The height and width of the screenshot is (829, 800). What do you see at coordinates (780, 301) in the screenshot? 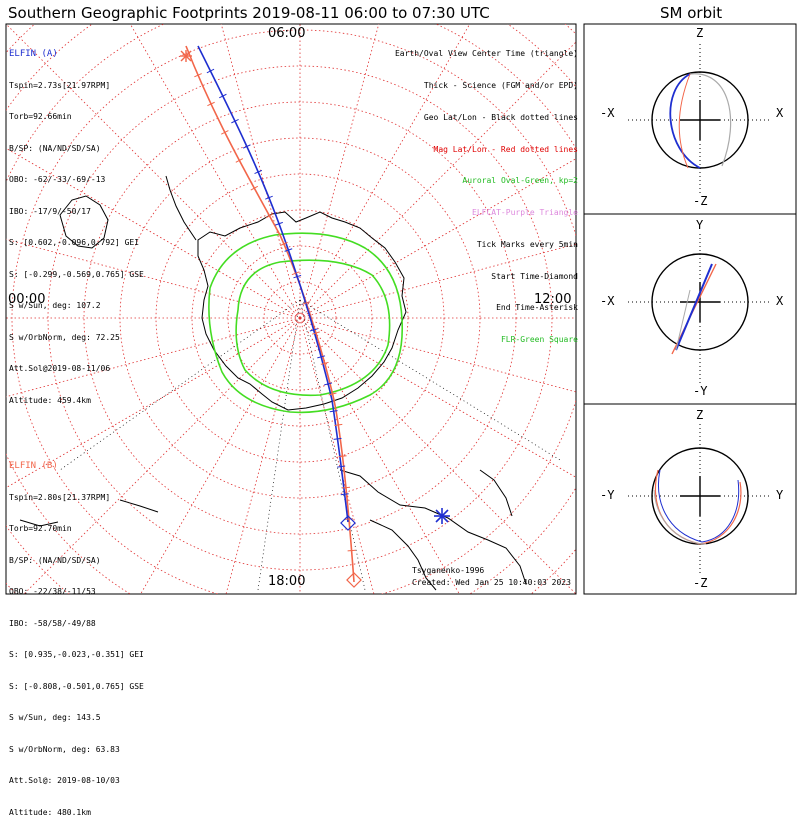
I see `sm2-right-label: X` at bounding box center [780, 301].